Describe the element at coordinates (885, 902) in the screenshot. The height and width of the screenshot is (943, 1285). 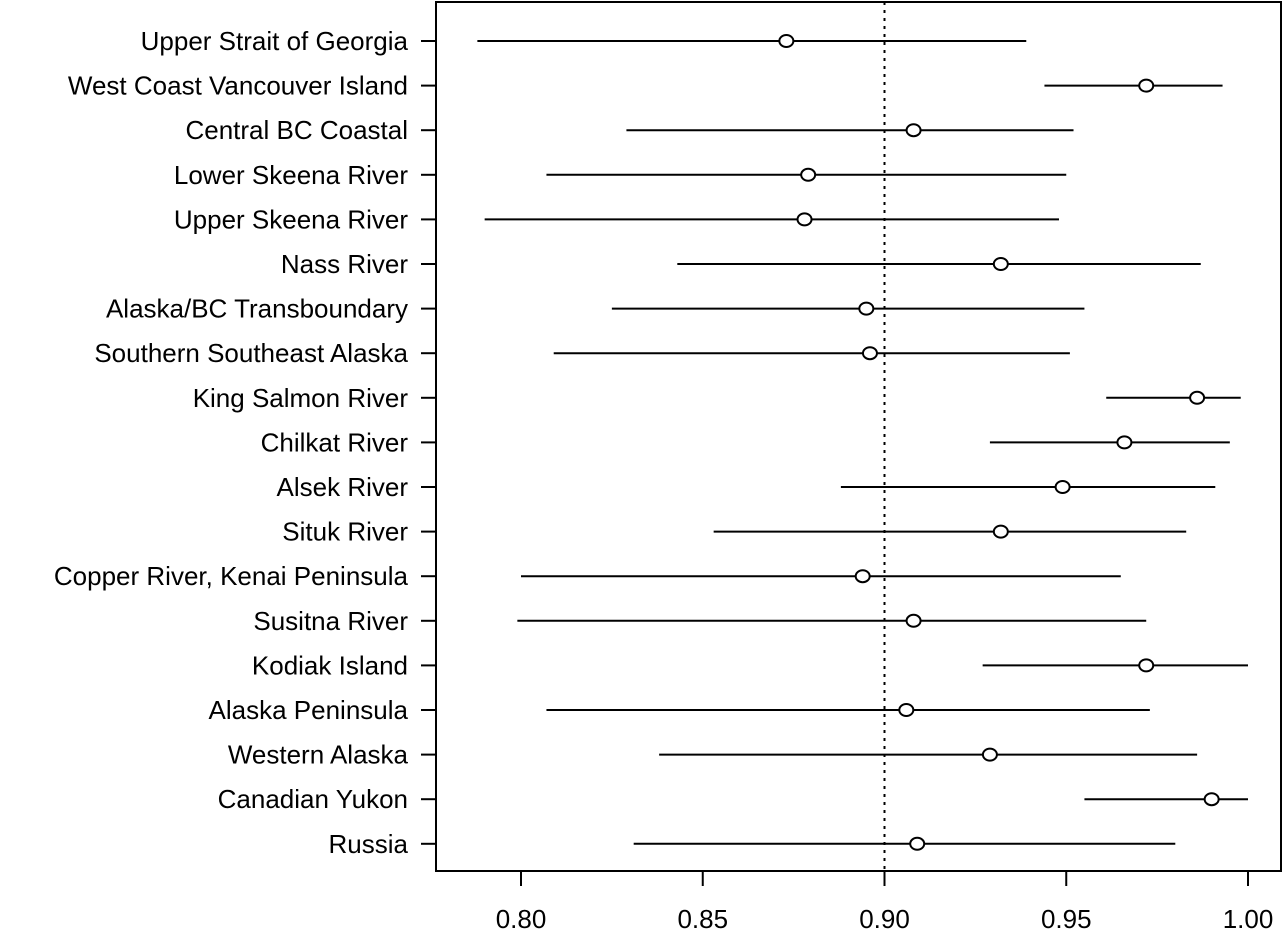
I see `x-axis: 0.80 0.85 0.90 0.95 1.00` at that location.